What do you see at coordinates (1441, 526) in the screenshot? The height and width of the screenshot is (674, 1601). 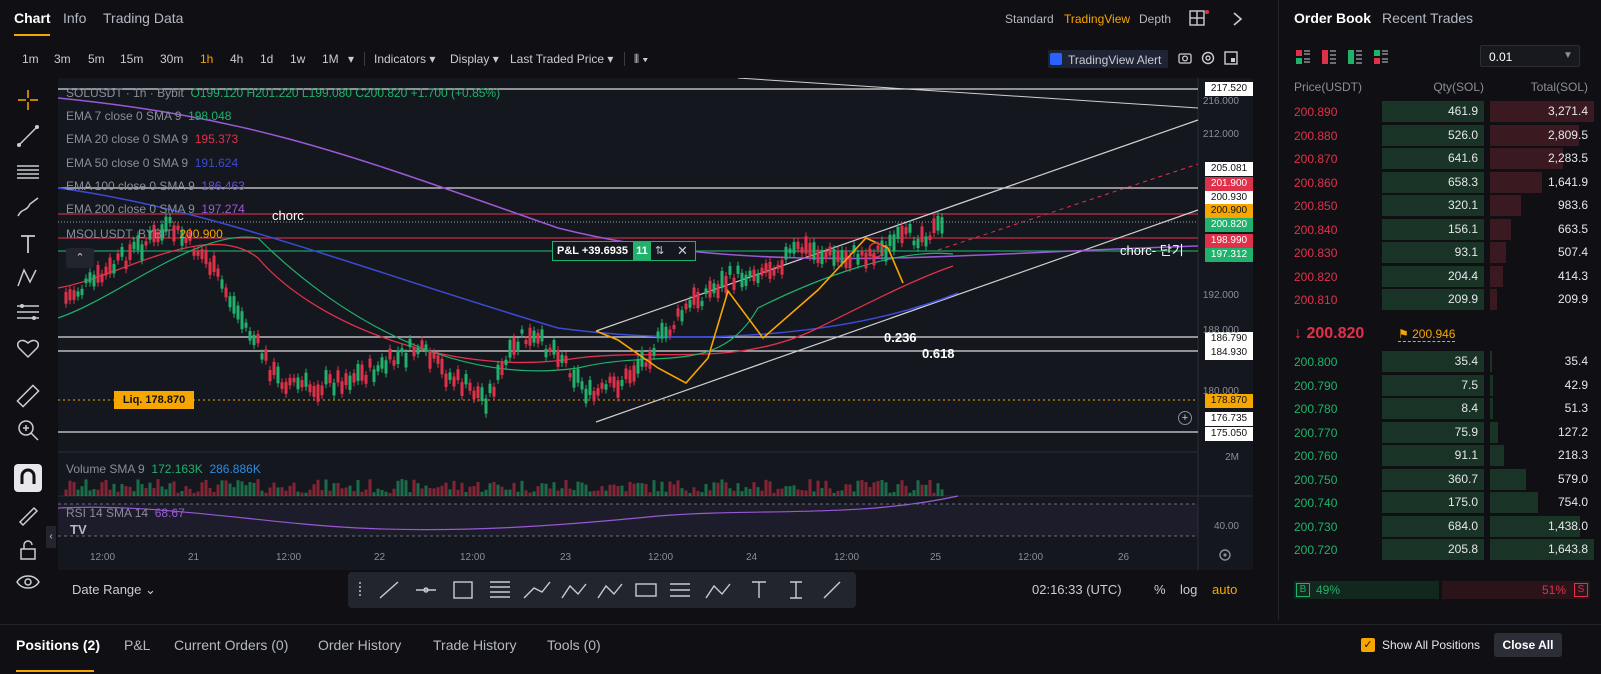 I see `bid-row: 200.730 684.0 1,438.0` at bounding box center [1441, 526].